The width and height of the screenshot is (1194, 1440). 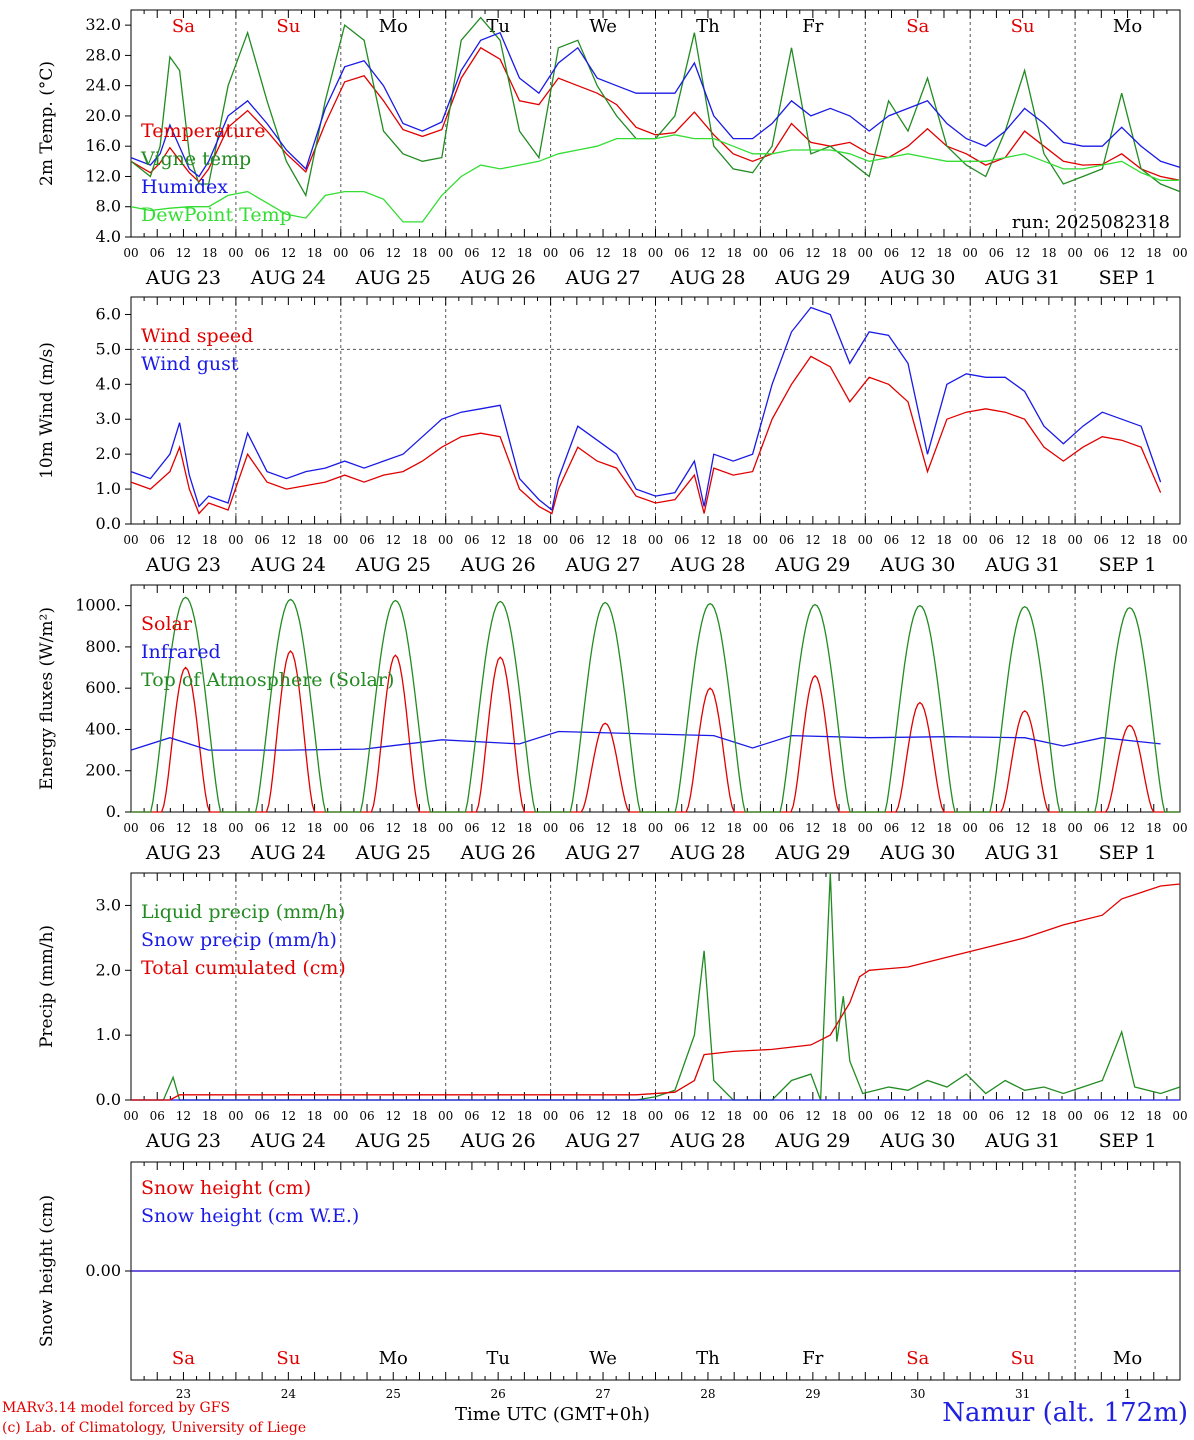 What do you see at coordinates (498, 1394) in the screenshot?
I see `day-number: 26` at bounding box center [498, 1394].